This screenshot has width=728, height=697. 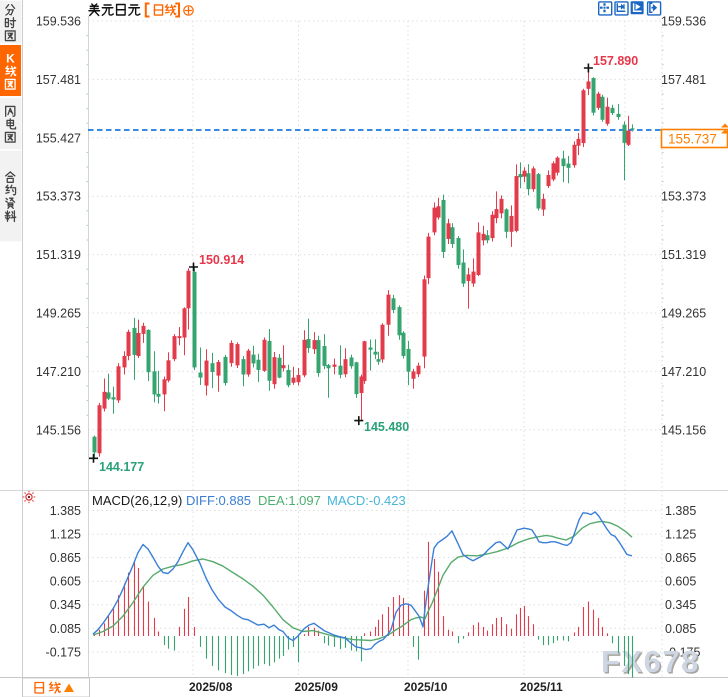 I want to click on svg-text: 2025/10, so click(x=426, y=687).